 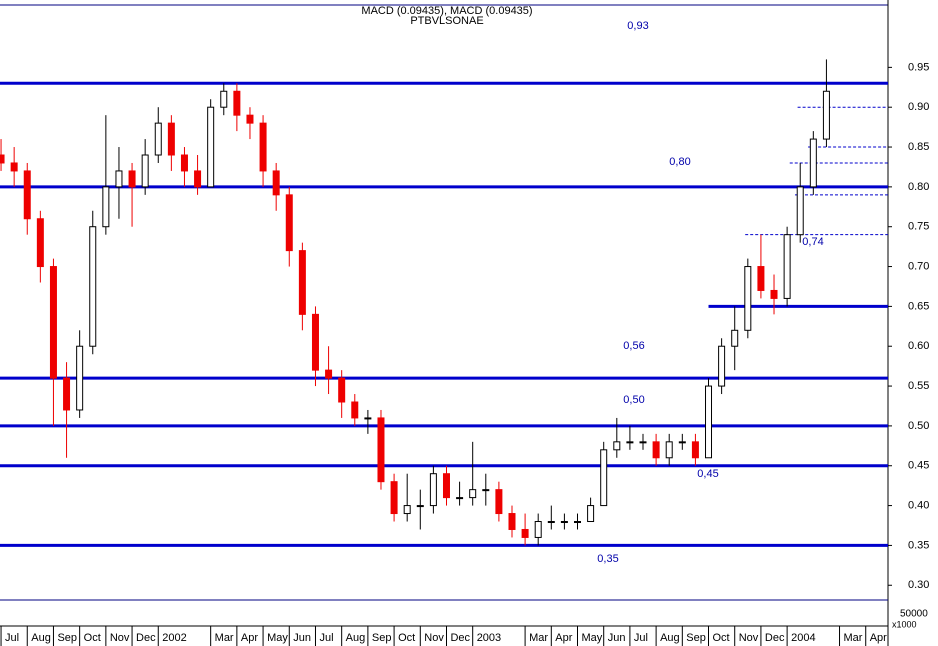 I want to click on x-tick-label: 2002, so click(x=174, y=638).